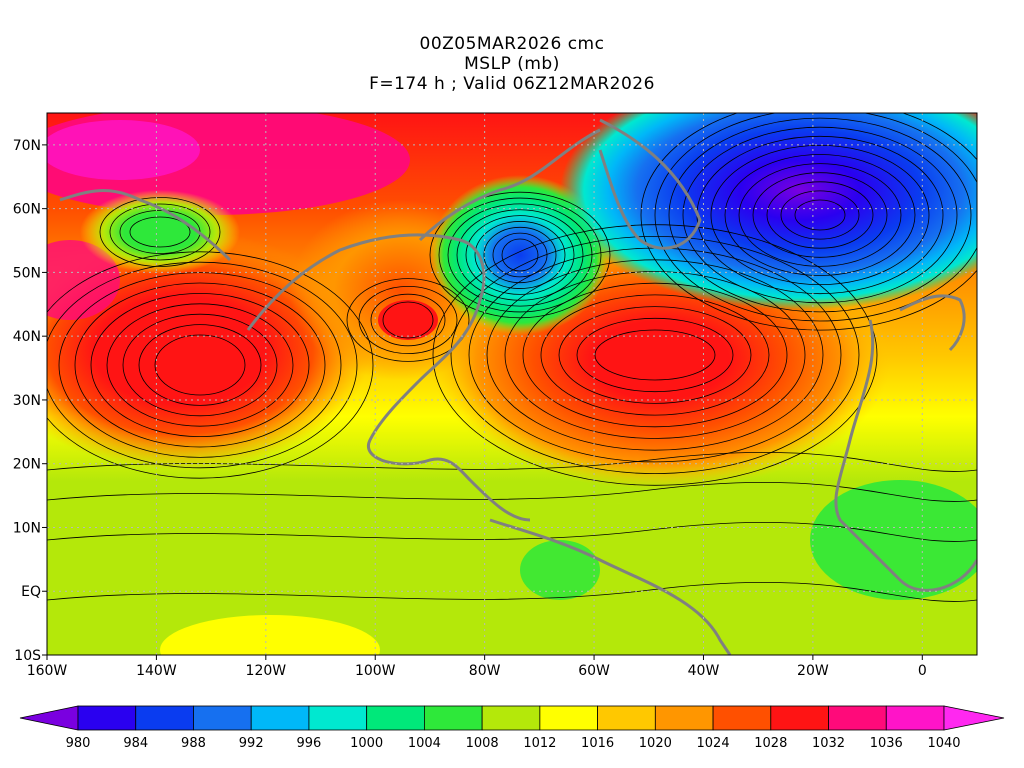  I want to click on africa-europe-coast, so click(905, 455).